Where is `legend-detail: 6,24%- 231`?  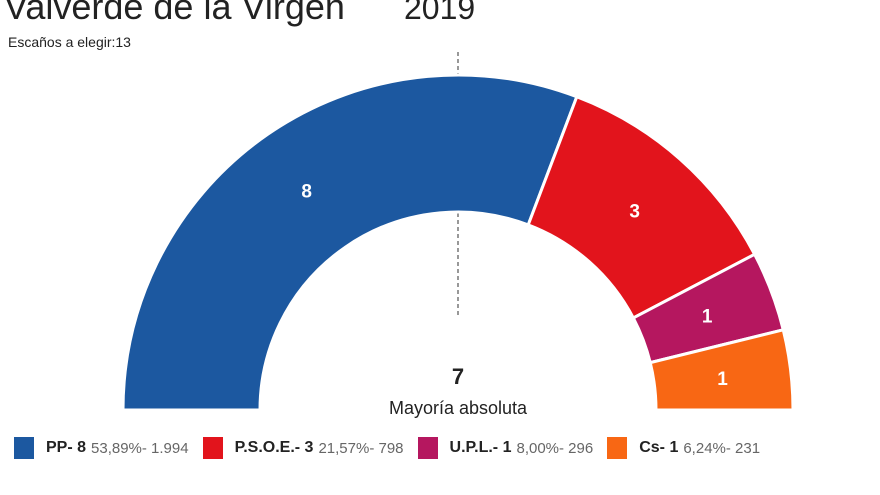
legend-detail: 6,24%- 231 is located at coordinates (722, 448).